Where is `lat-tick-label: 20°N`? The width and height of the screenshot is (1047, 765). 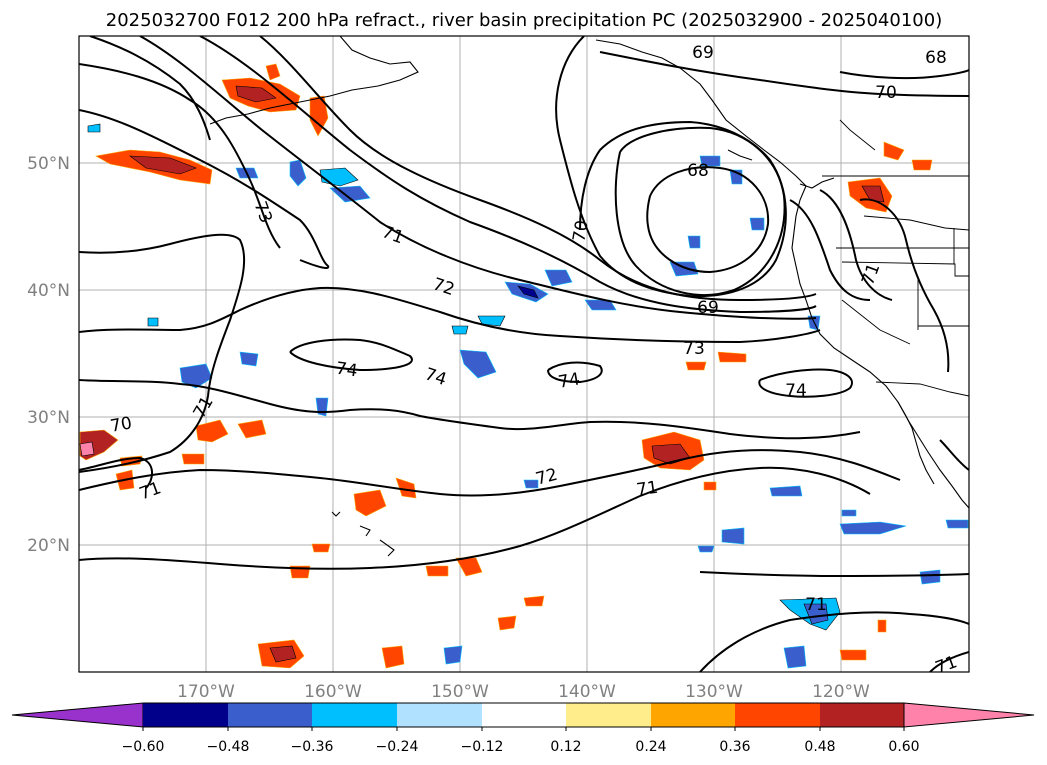
lat-tick-label: 20°N is located at coordinates (48, 546).